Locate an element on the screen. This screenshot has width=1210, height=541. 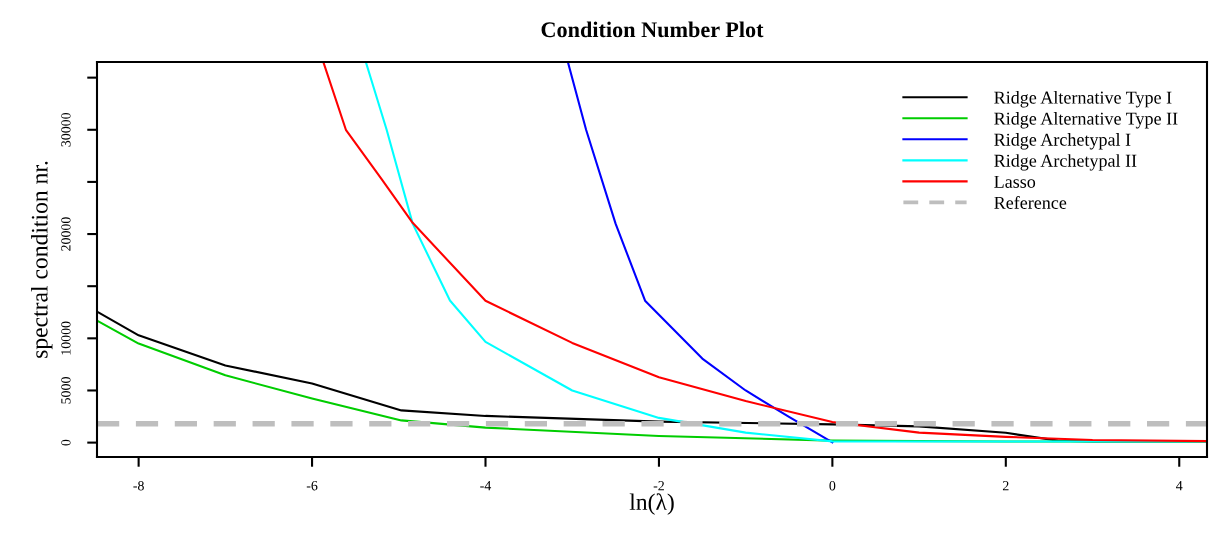
x-tick-label: 4 is located at coordinates (1179, 486).